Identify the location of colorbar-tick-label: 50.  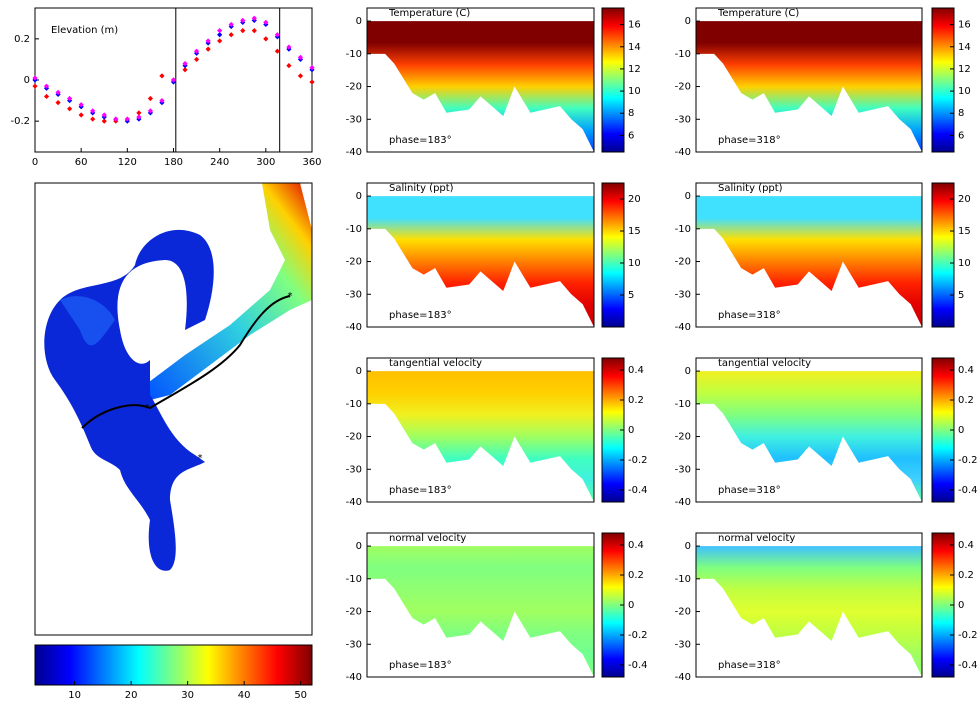
(300, 695).